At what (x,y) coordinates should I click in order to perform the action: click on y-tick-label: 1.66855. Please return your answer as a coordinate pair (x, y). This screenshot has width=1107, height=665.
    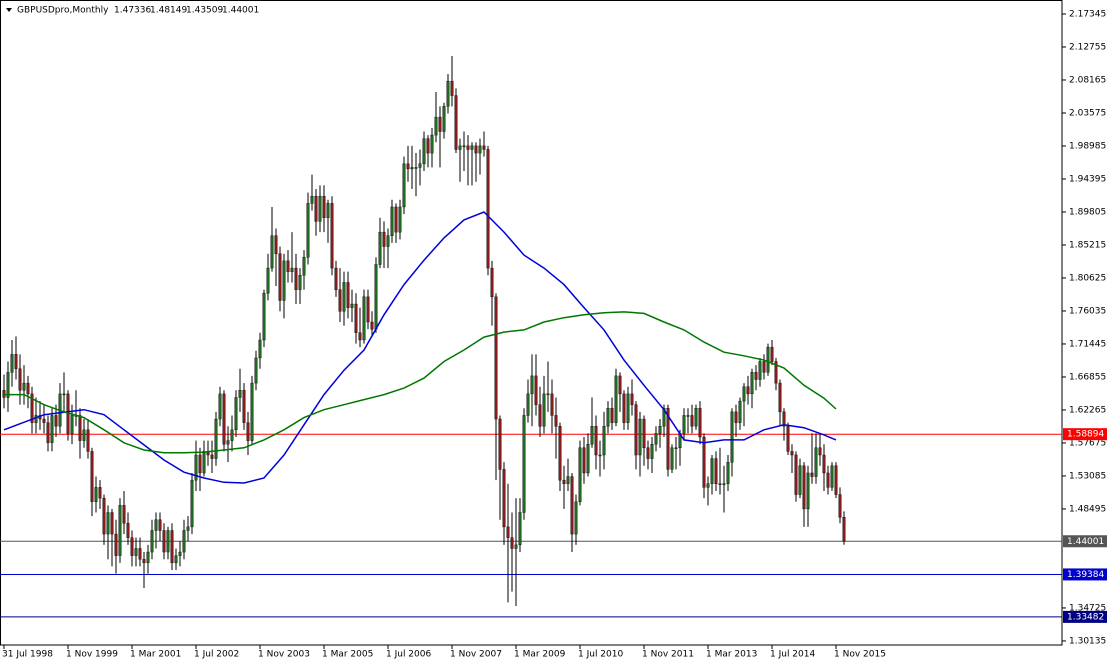
    Looking at the image, I should click on (1087, 377).